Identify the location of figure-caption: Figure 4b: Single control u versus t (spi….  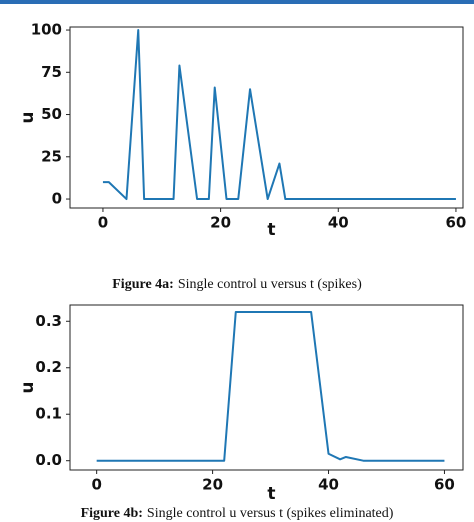
(237, 513).